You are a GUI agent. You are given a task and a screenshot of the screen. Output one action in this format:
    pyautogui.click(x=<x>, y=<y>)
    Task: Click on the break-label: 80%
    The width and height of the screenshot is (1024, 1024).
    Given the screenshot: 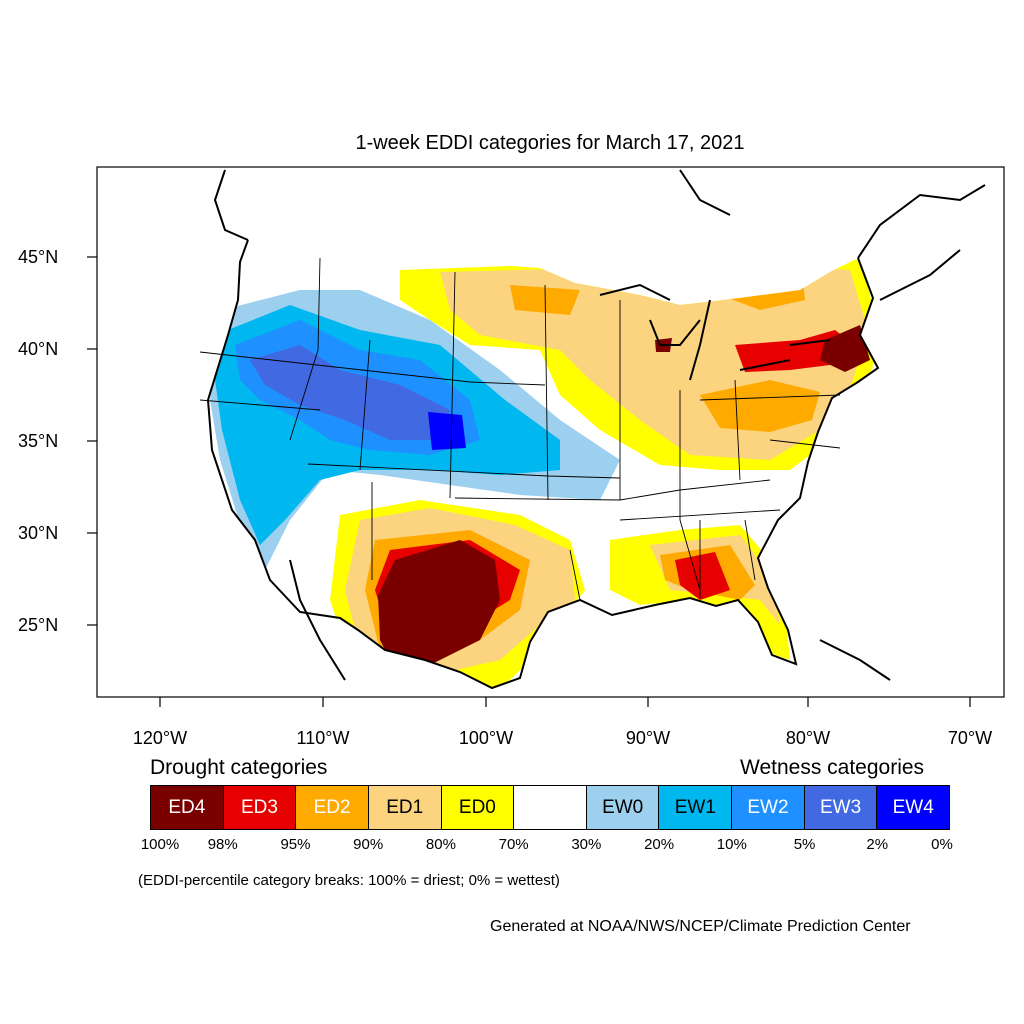 What is the action you would take?
    pyautogui.click(x=440, y=844)
    